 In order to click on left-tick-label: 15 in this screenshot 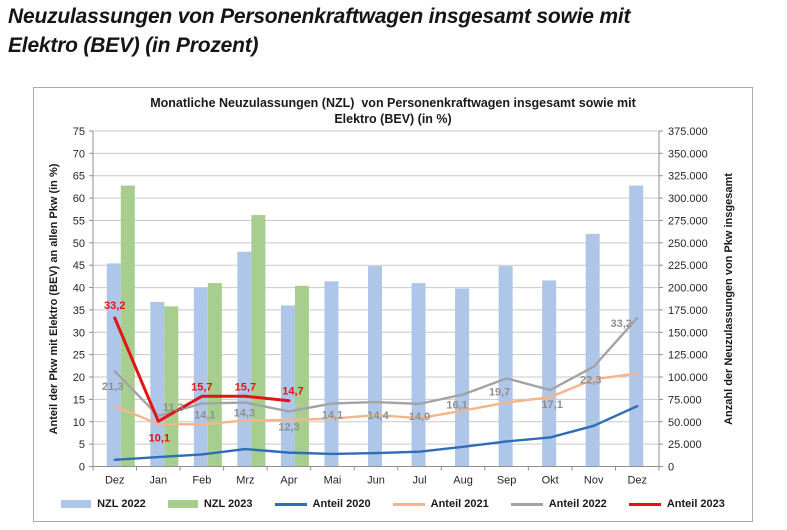, I will do `click(79, 400)`.